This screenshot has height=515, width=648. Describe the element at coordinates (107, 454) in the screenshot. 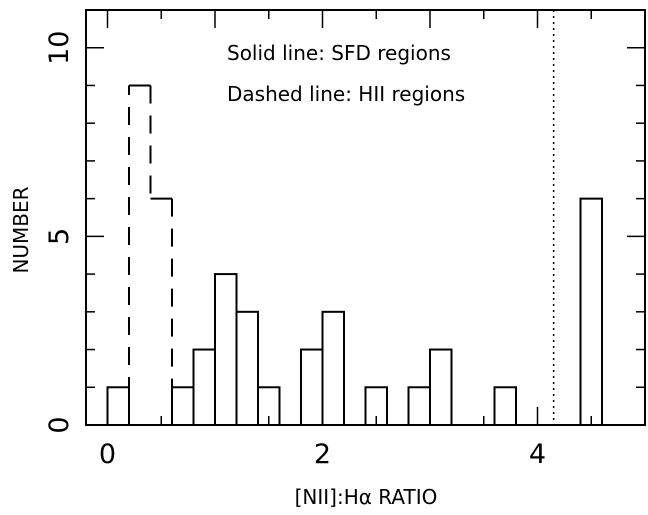

I see `x-tick-label-0: 0` at that location.